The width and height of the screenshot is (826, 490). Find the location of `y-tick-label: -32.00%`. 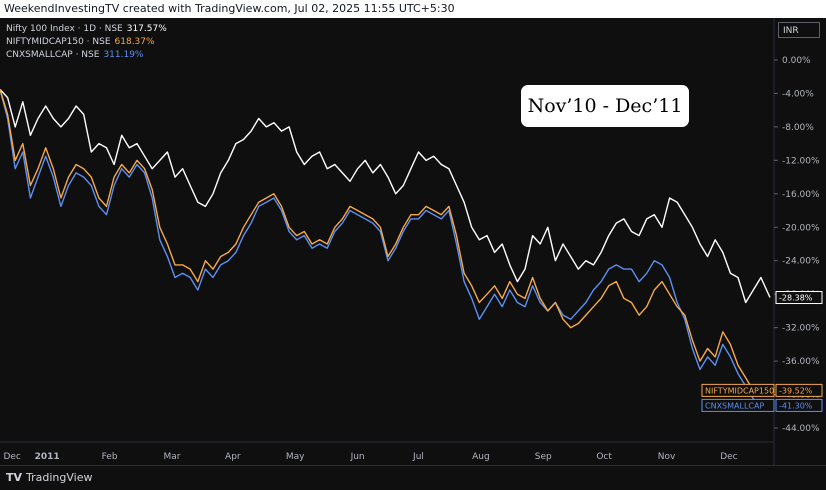

y-tick-label: -32.00% is located at coordinates (801, 329).